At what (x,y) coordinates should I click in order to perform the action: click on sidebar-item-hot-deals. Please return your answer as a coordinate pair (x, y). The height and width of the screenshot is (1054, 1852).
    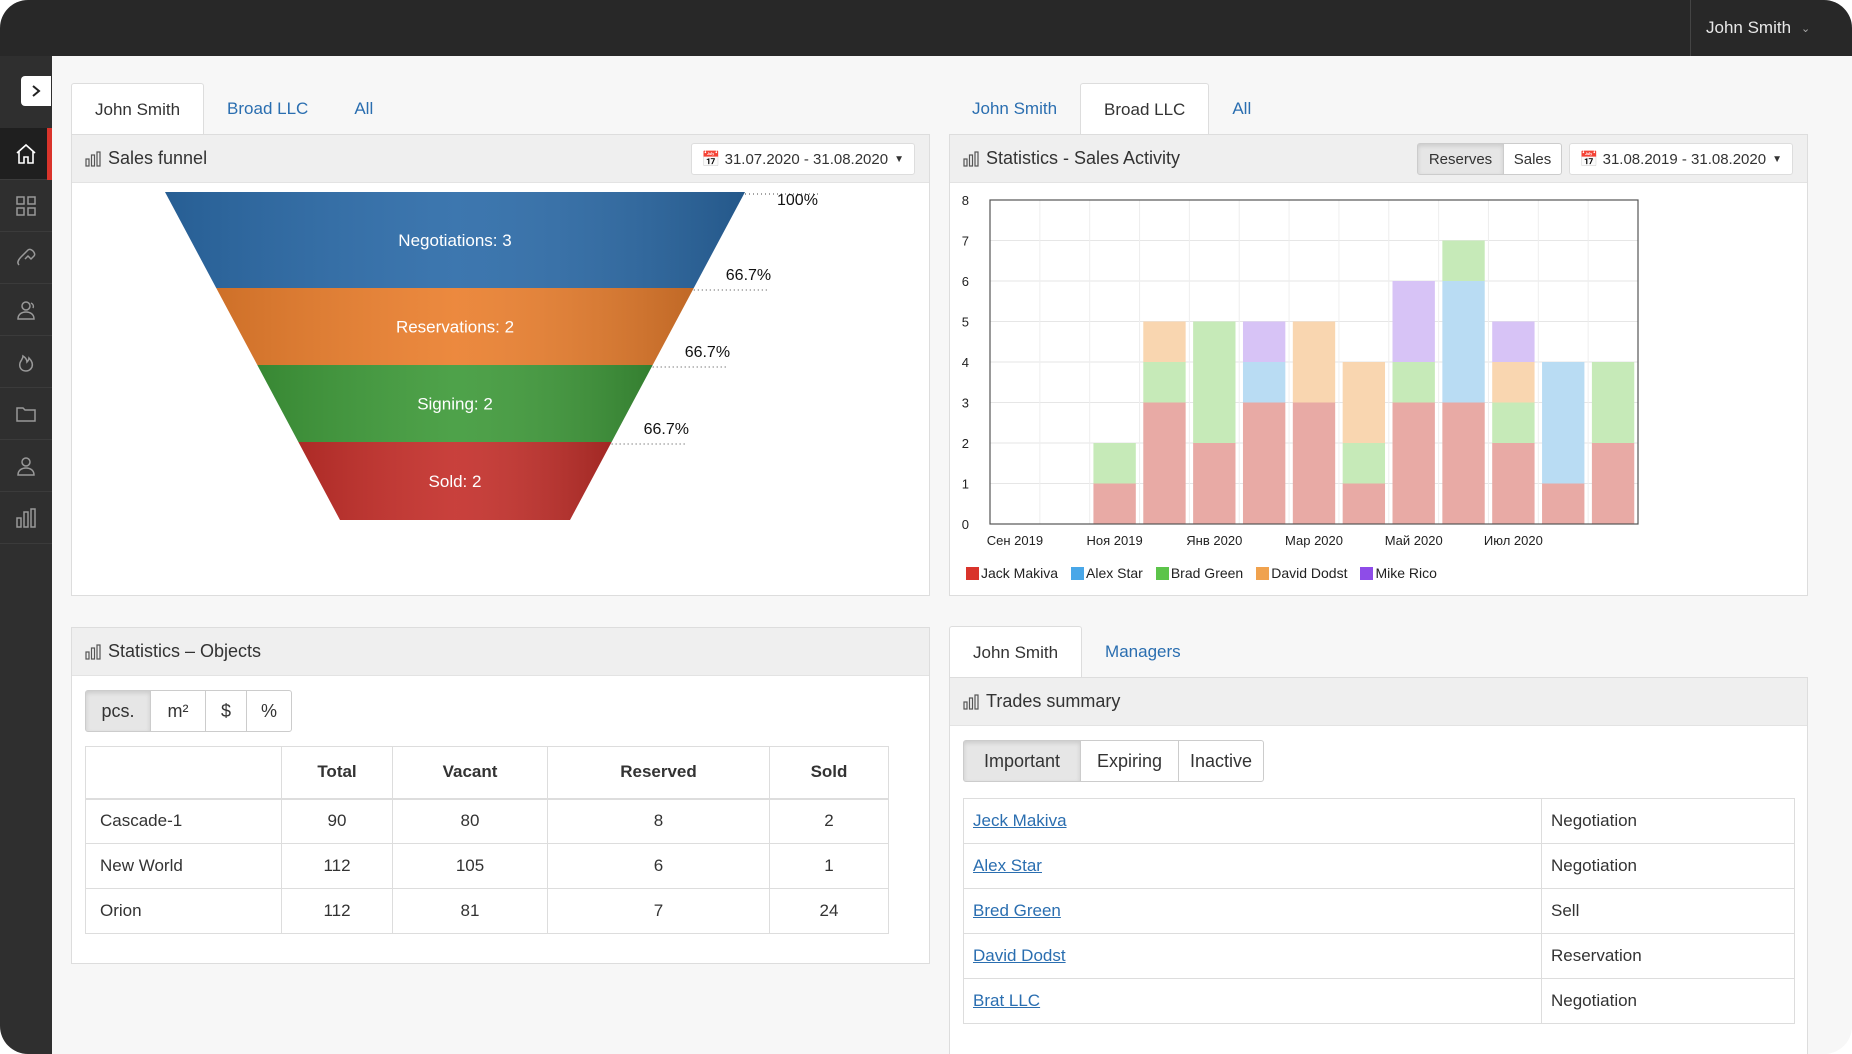
    Looking at the image, I should click on (26, 362).